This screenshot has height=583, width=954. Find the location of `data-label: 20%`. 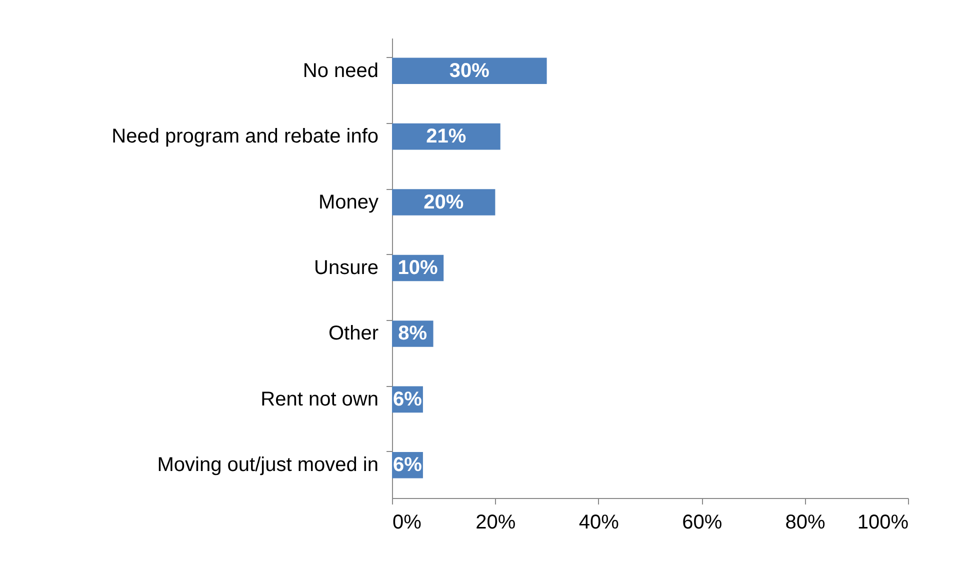

data-label: 20% is located at coordinates (444, 202).